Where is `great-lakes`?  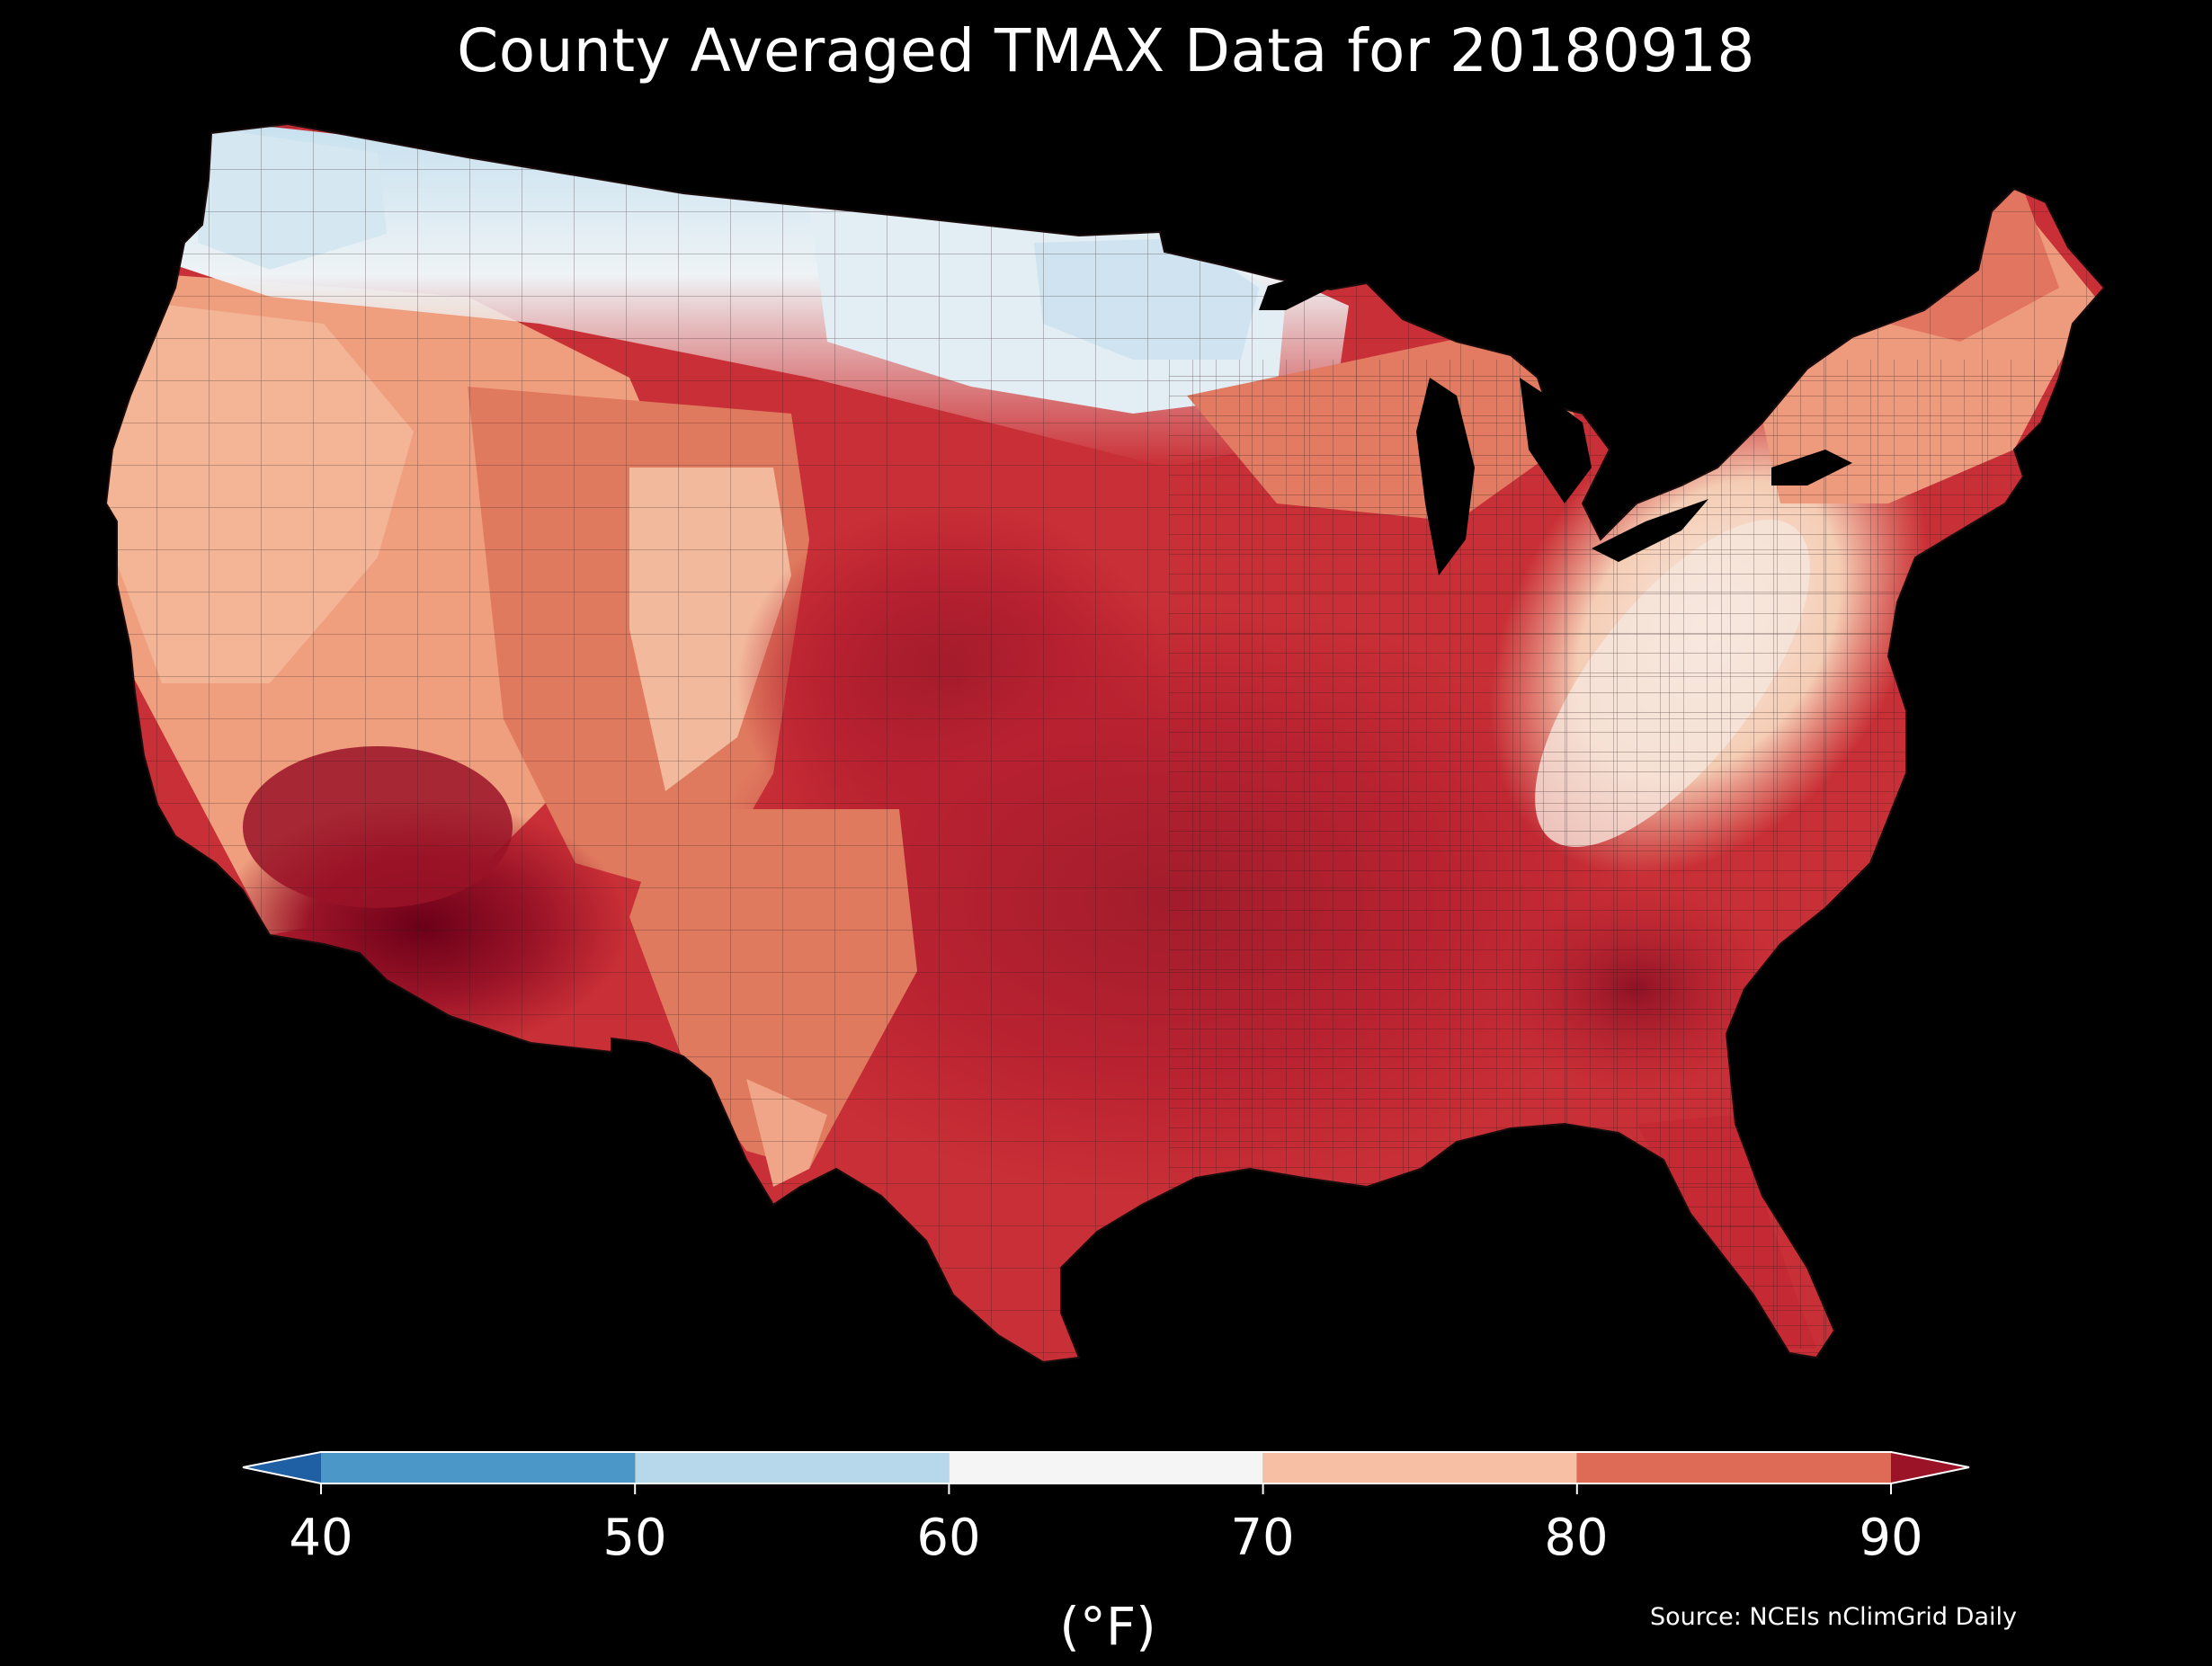 great-lakes is located at coordinates (1555, 418).